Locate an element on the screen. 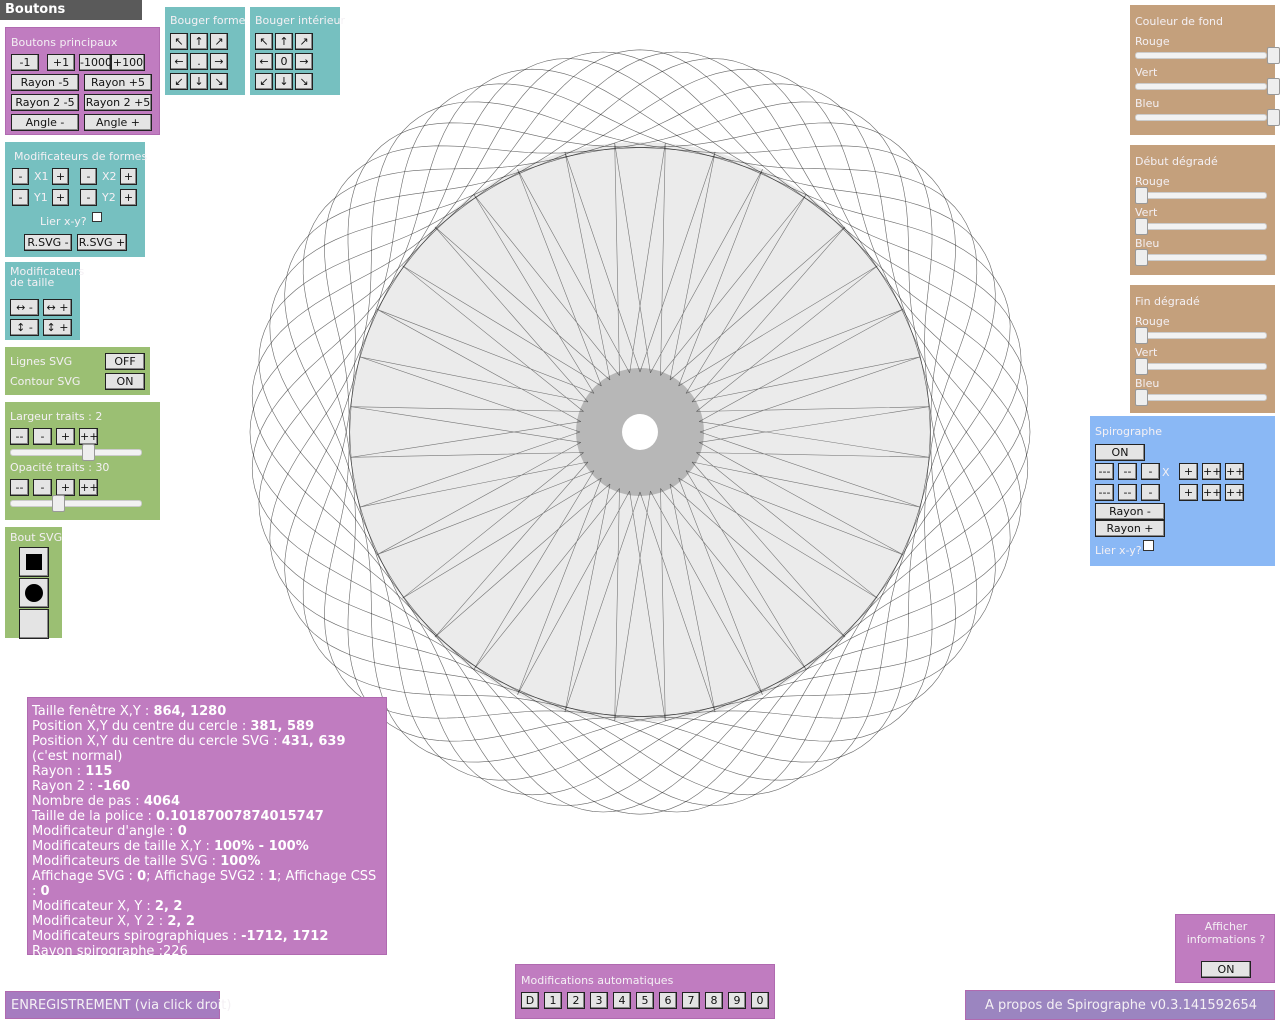  info-line: Taille fenêtre X,Y : 864, 1280 is located at coordinates (207, 711).